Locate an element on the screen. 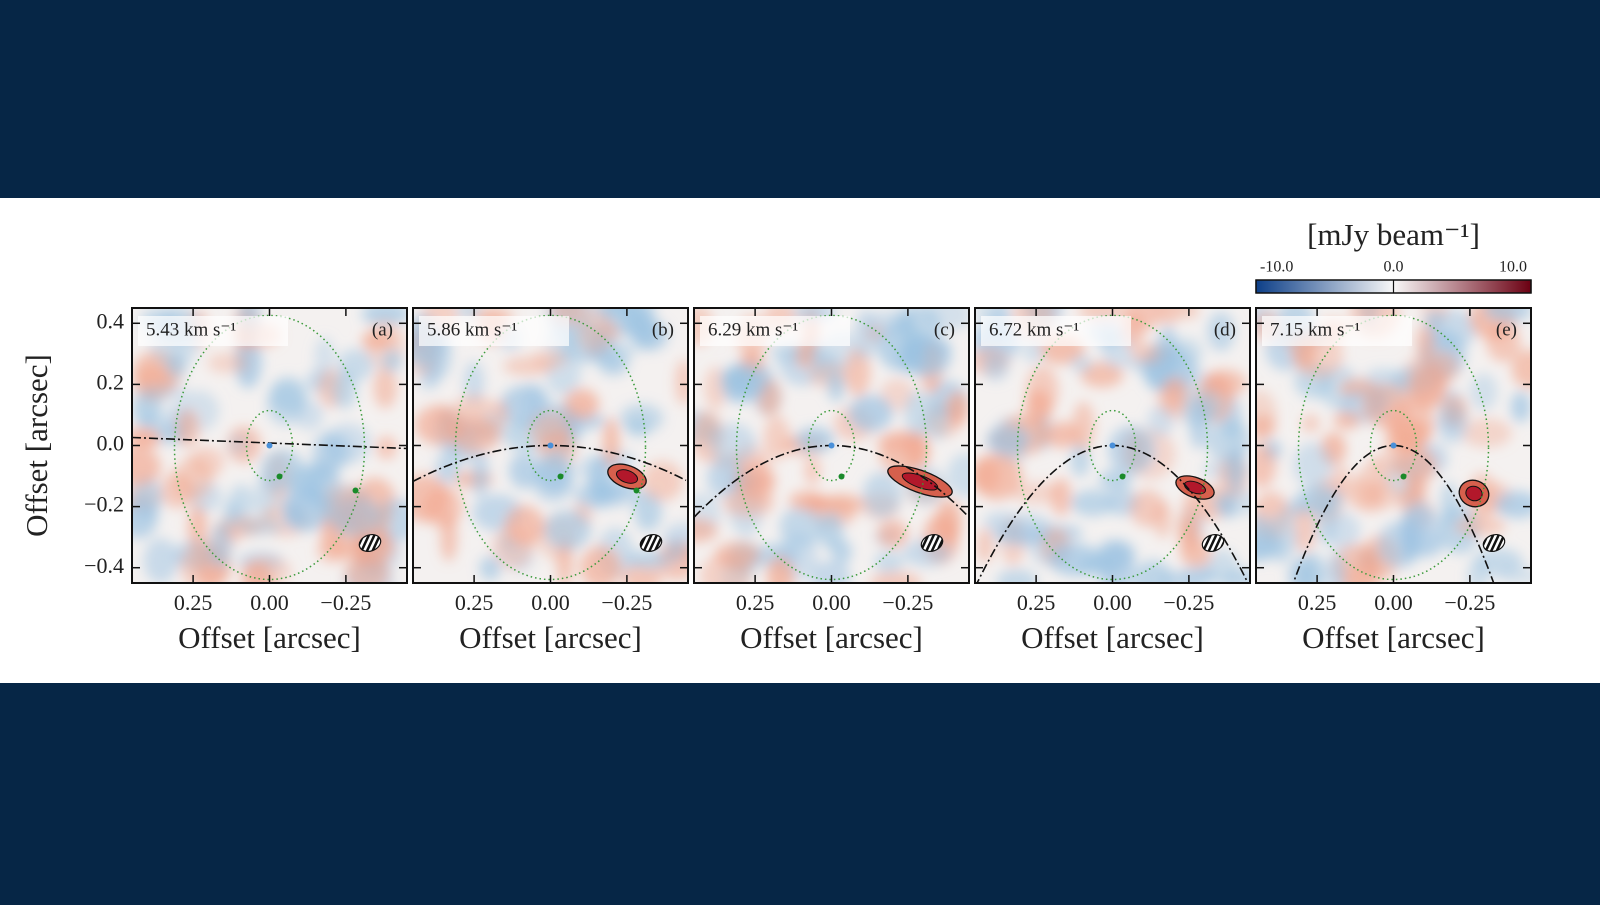 This screenshot has height=905, width=1600. colorbar-tick-label: 0.0 is located at coordinates (1394, 267).